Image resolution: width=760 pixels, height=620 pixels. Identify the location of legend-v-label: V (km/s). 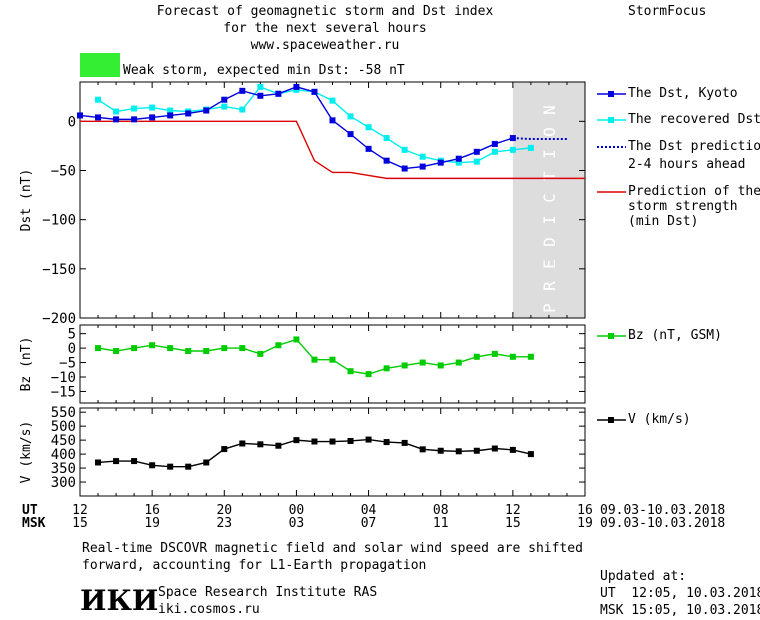
(659, 419).